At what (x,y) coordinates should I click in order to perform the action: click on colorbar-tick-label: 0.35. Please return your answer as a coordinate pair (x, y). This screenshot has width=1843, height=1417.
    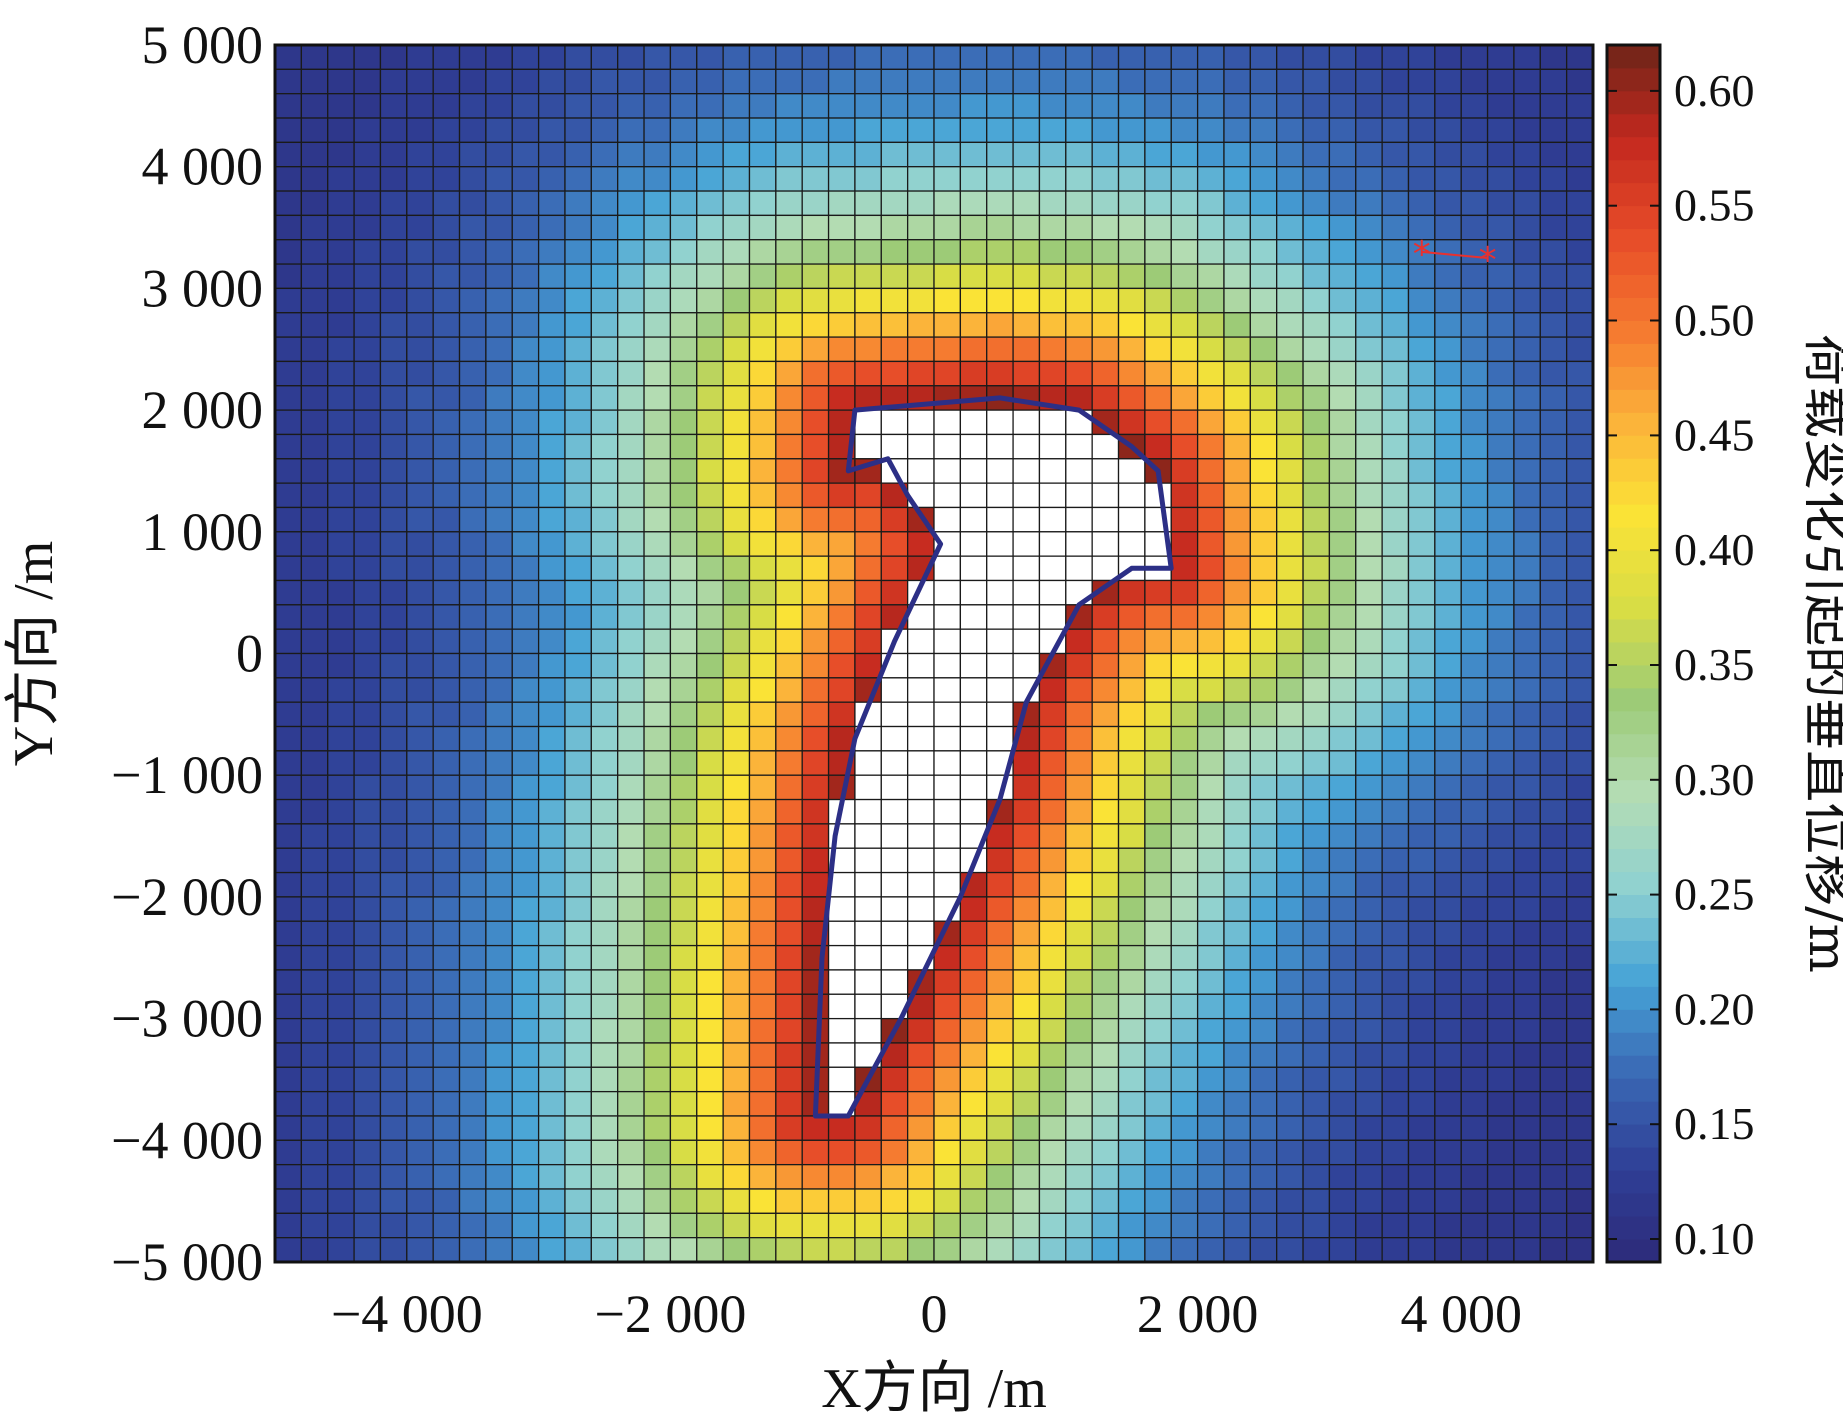
    Looking at the image, I should click on (1714, 664).